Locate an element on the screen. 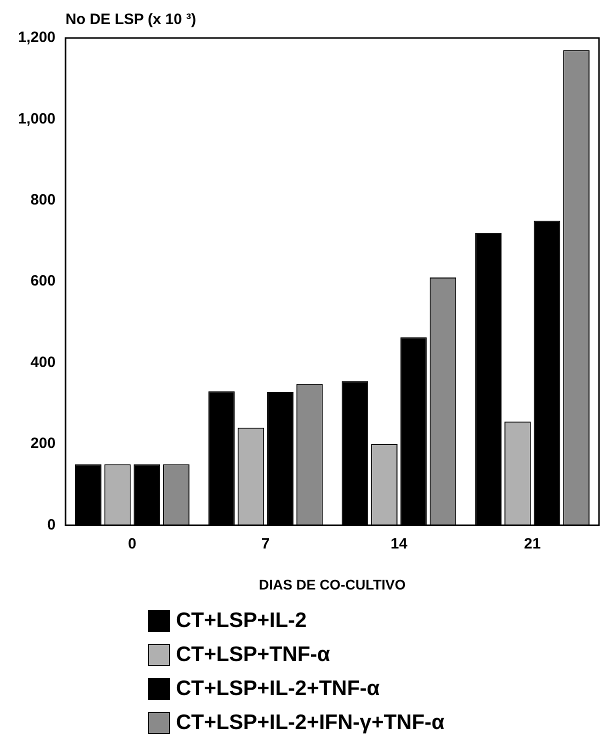 This screenshot has height=745, width=609. x-tick-label: 14 is located at coordinates (399, 543).